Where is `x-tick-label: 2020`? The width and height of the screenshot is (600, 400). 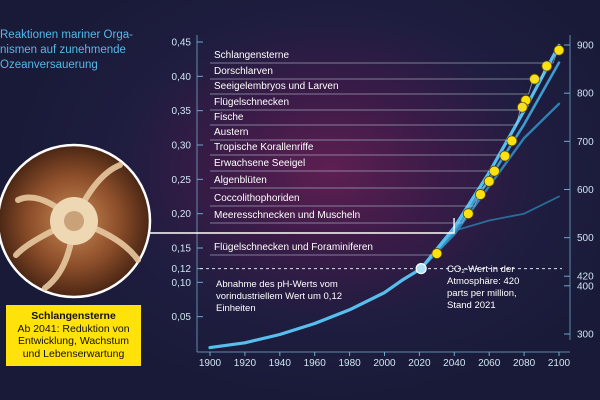 x-tick-label: 2020 is located at coordinates (419, 363).